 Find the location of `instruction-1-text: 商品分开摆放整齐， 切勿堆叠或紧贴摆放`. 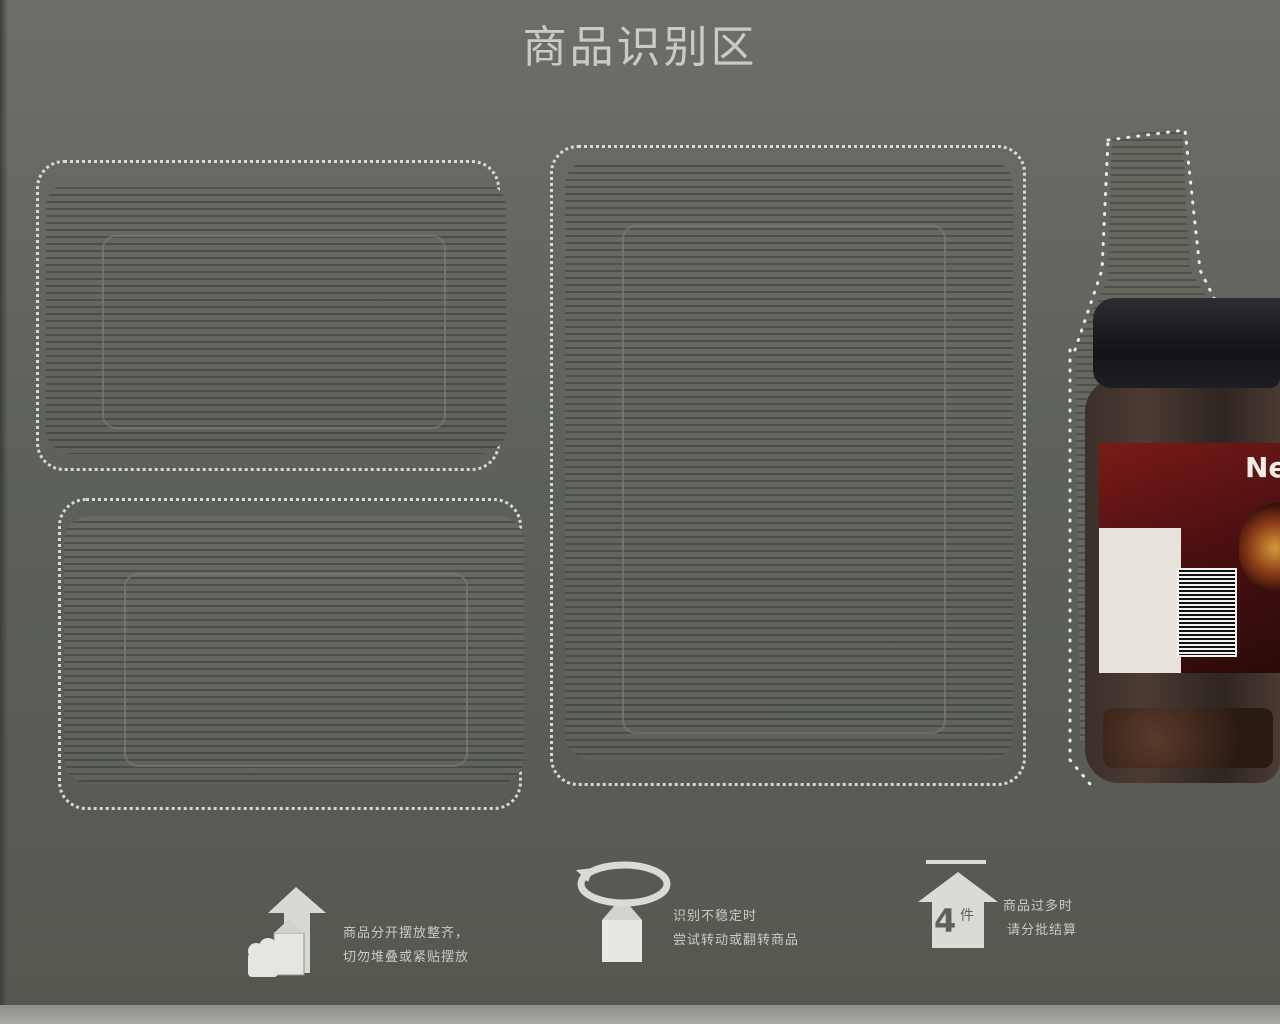

instruction-1-text: 商品分开摆放整齐， 切勿堆叠或紧贴摆放 is located at coordinates (406, 946).